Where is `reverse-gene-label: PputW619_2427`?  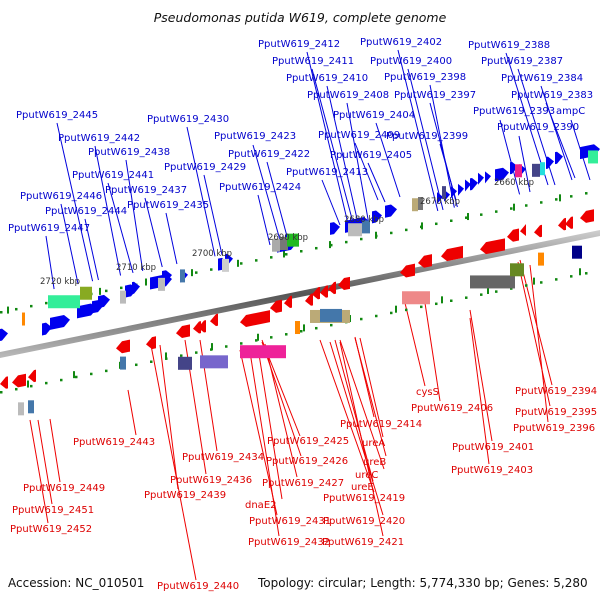 reverse-gene-label: PputW619_2427 is located at coordinates (303, 483).